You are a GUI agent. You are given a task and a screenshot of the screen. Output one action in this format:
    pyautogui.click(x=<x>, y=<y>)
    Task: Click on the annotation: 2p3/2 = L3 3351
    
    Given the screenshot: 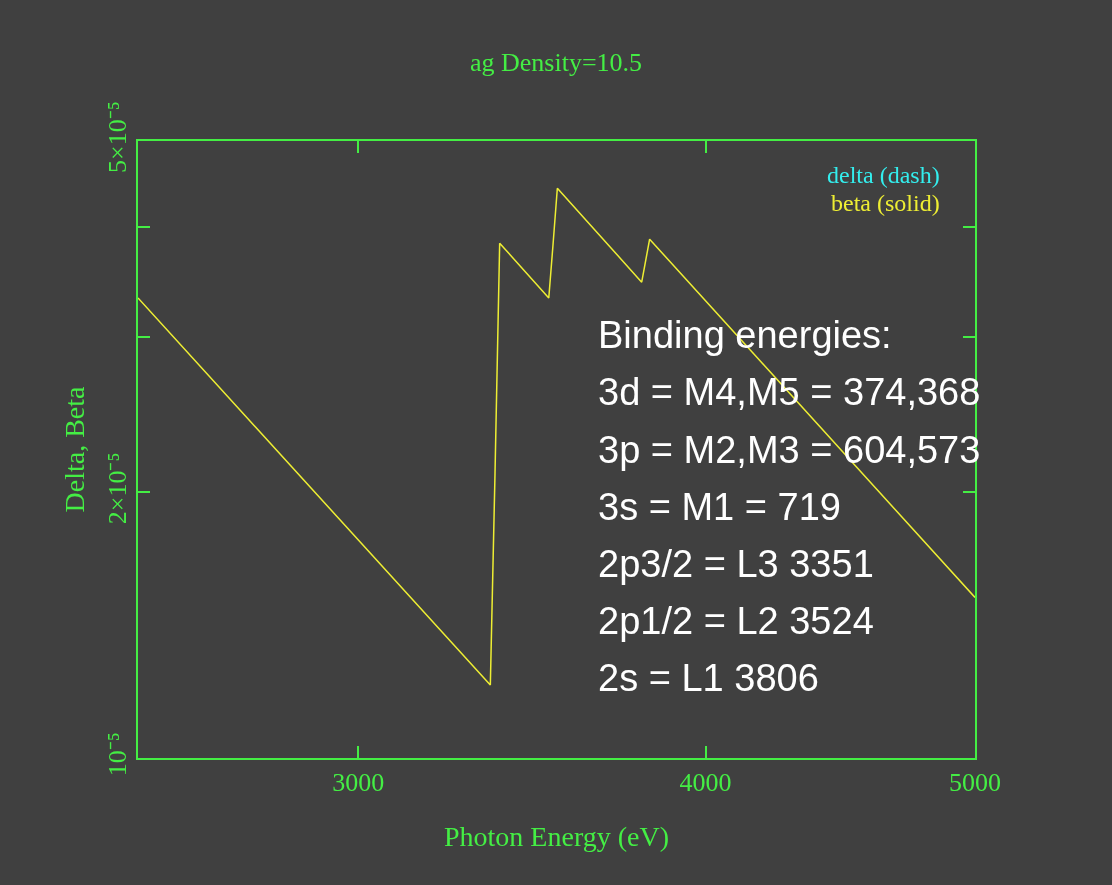 What is the action you would take?
    pyautogui.click(x=736, y=564)
    